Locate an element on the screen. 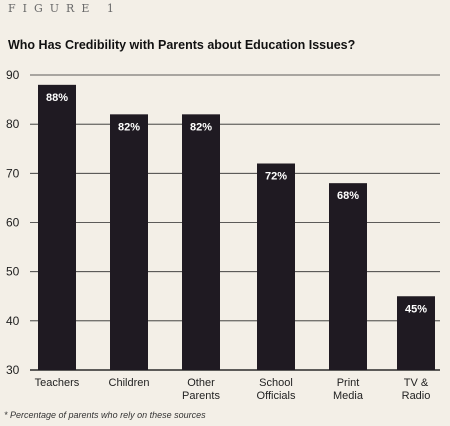 This screenshot has height=426, width=450. y-tick-label: 90 is located at coordinates (13, 75).